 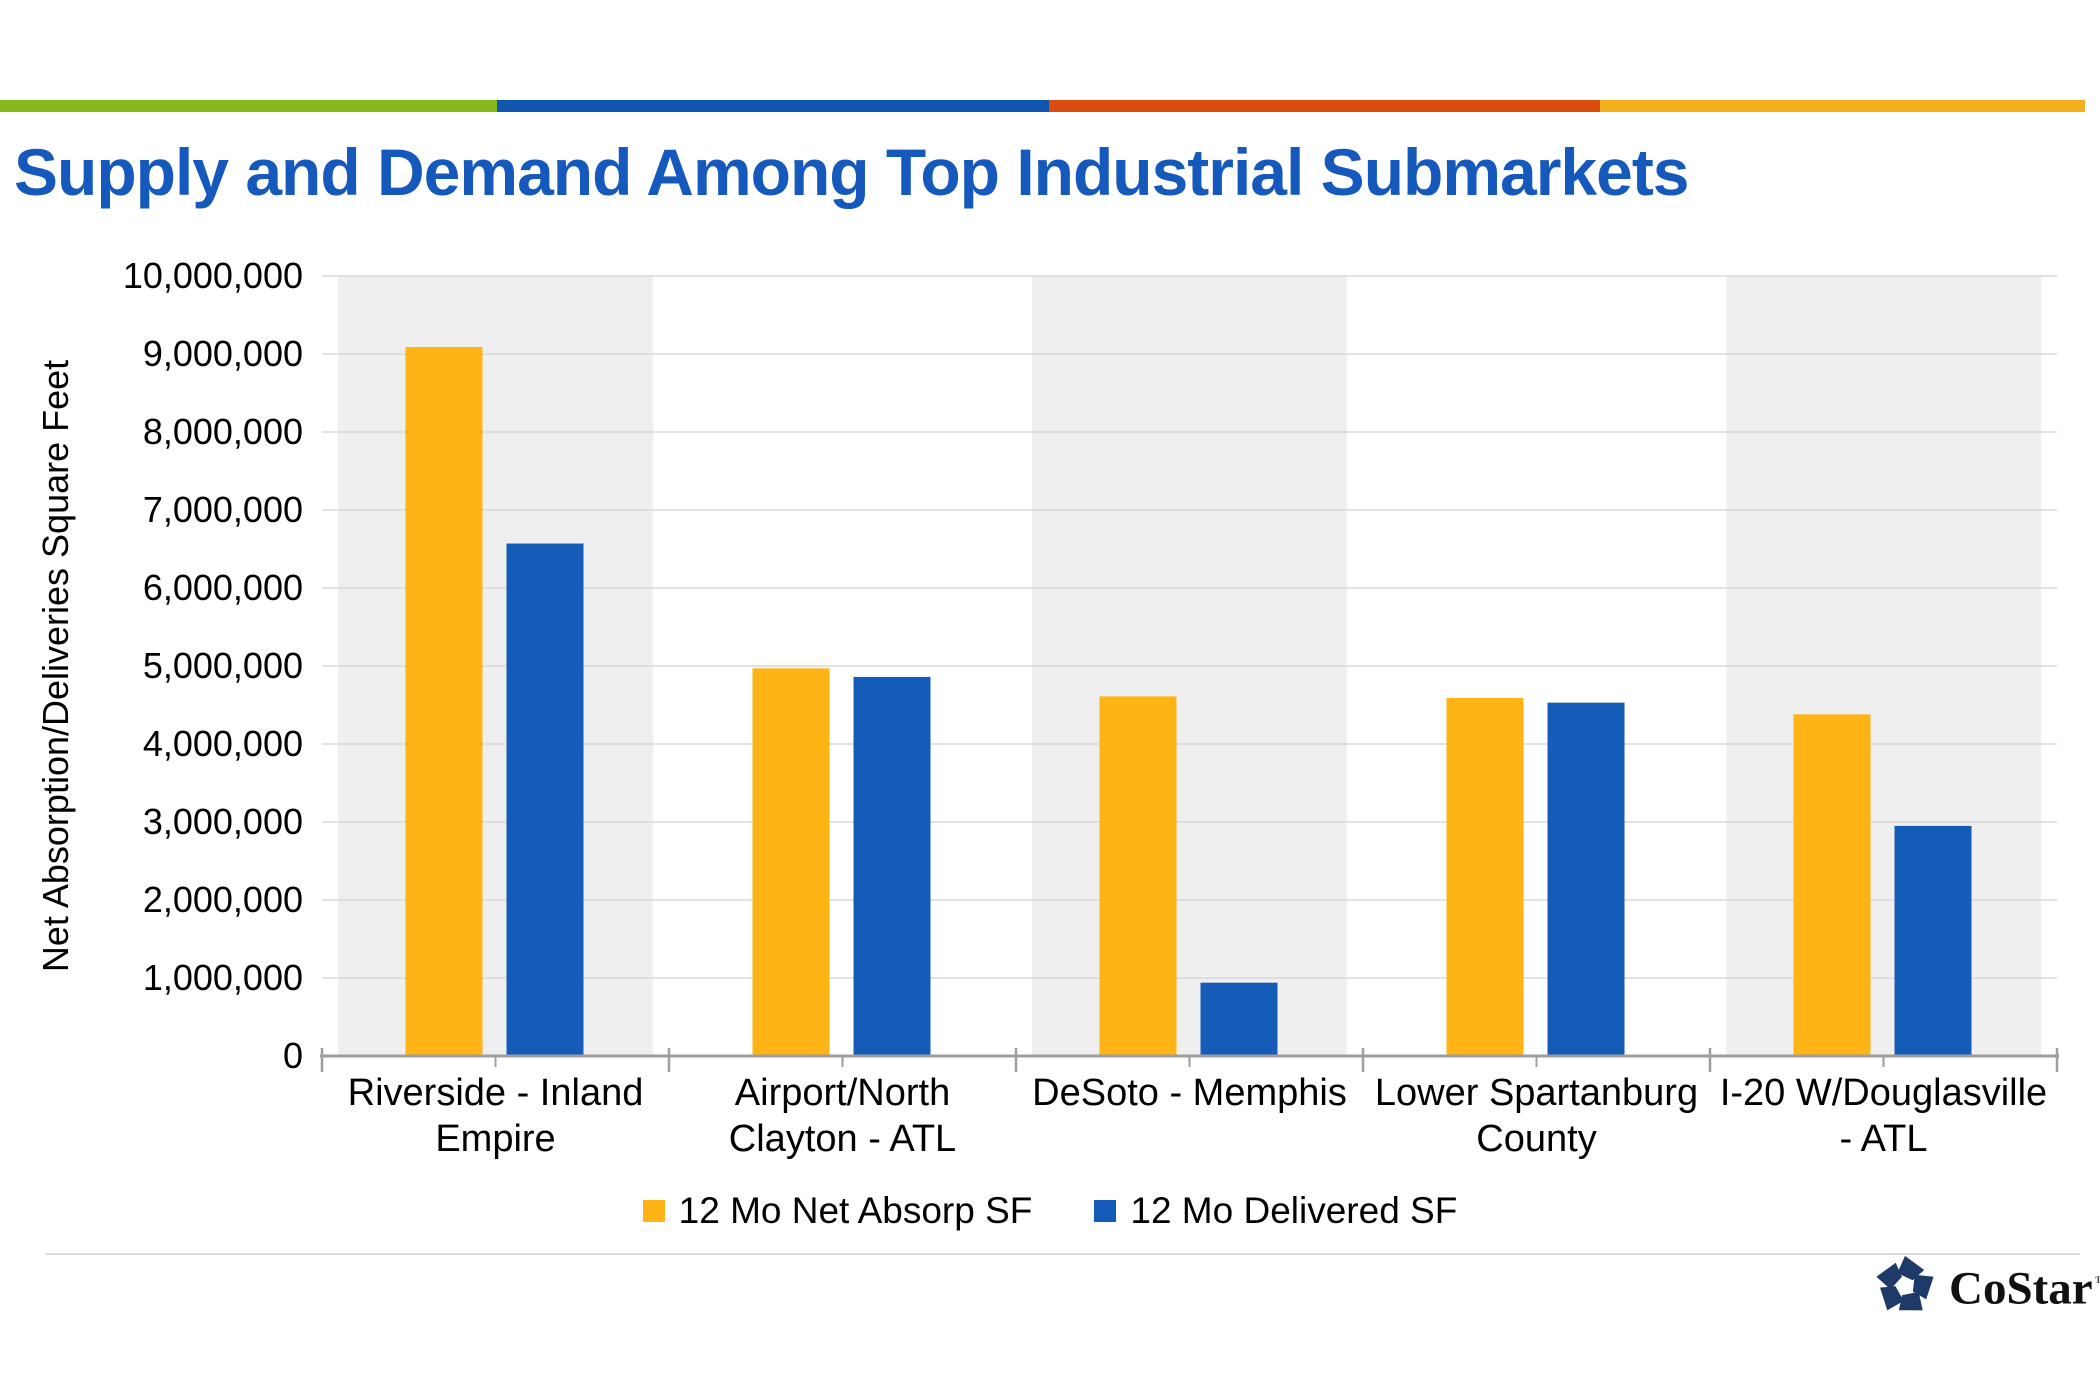 I want to click on y-tick-label: 0, so click(x=293, y=1055).